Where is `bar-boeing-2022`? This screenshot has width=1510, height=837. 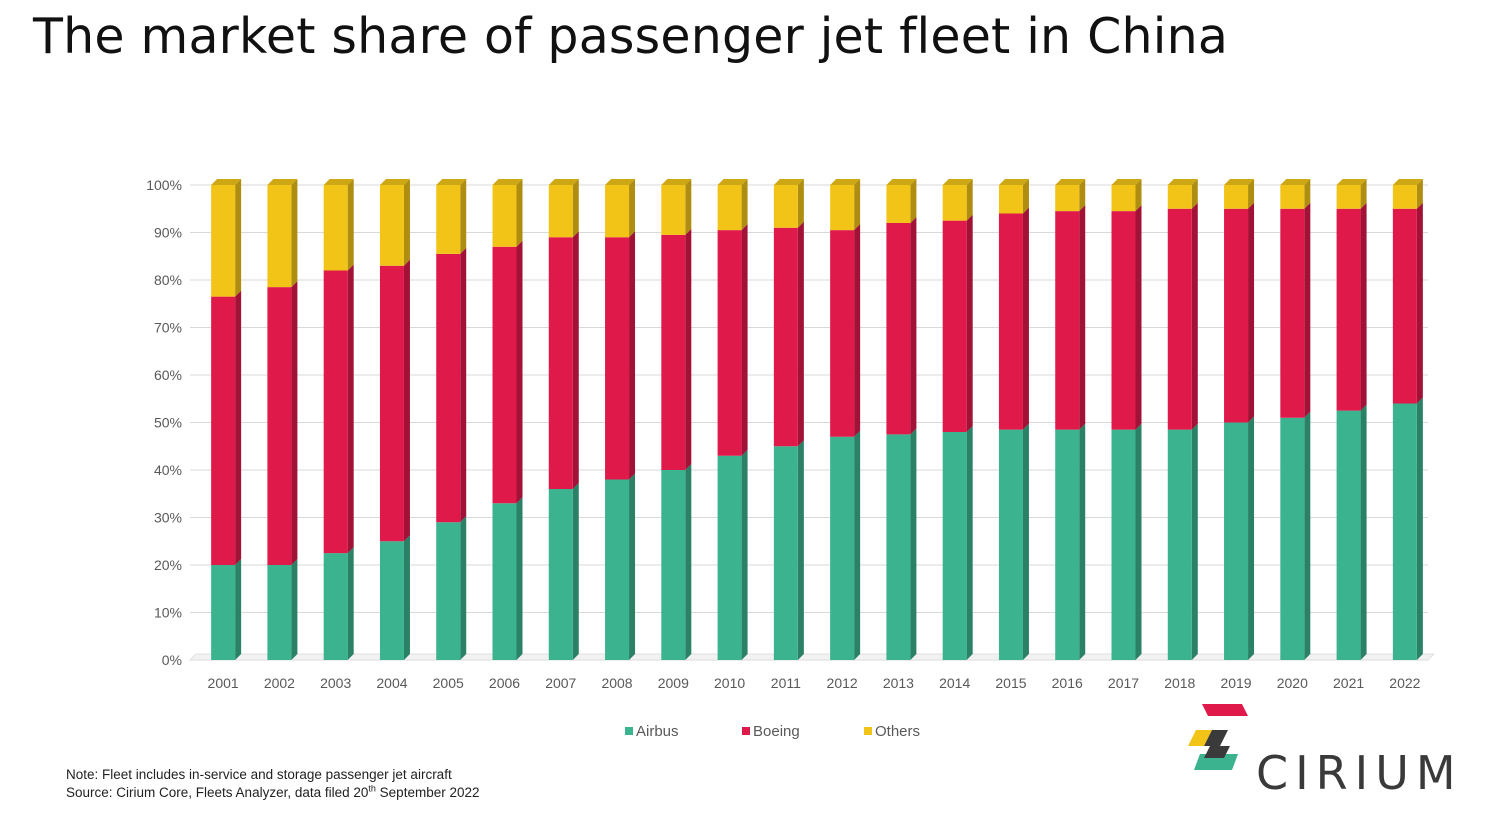
bar-boeing-2022 is located at coordinates (1407, 303).